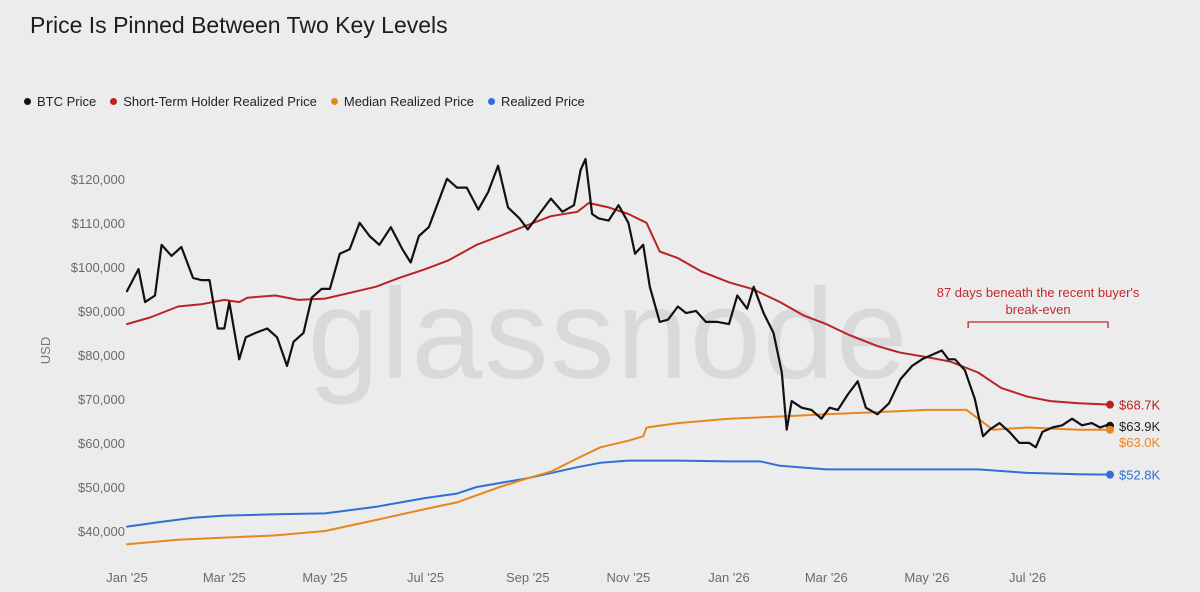  I want to click on end-label-median-realized-price: $63.0K, so click(1140, 442).